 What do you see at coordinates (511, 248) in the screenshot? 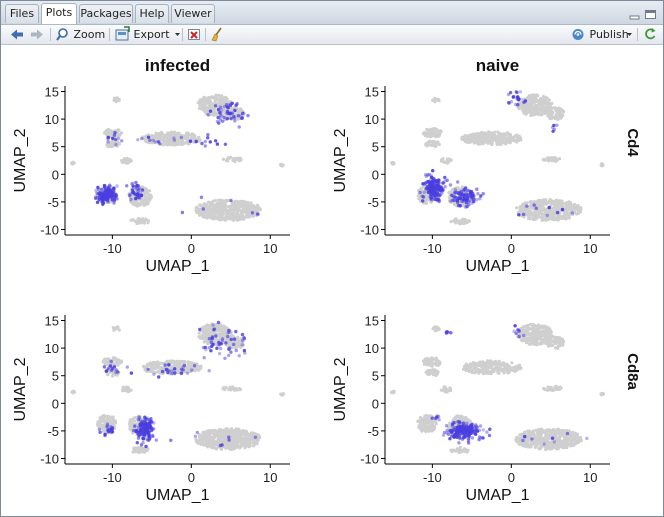
I see `x-tick-label: 0` at bounding box center [511, 248].